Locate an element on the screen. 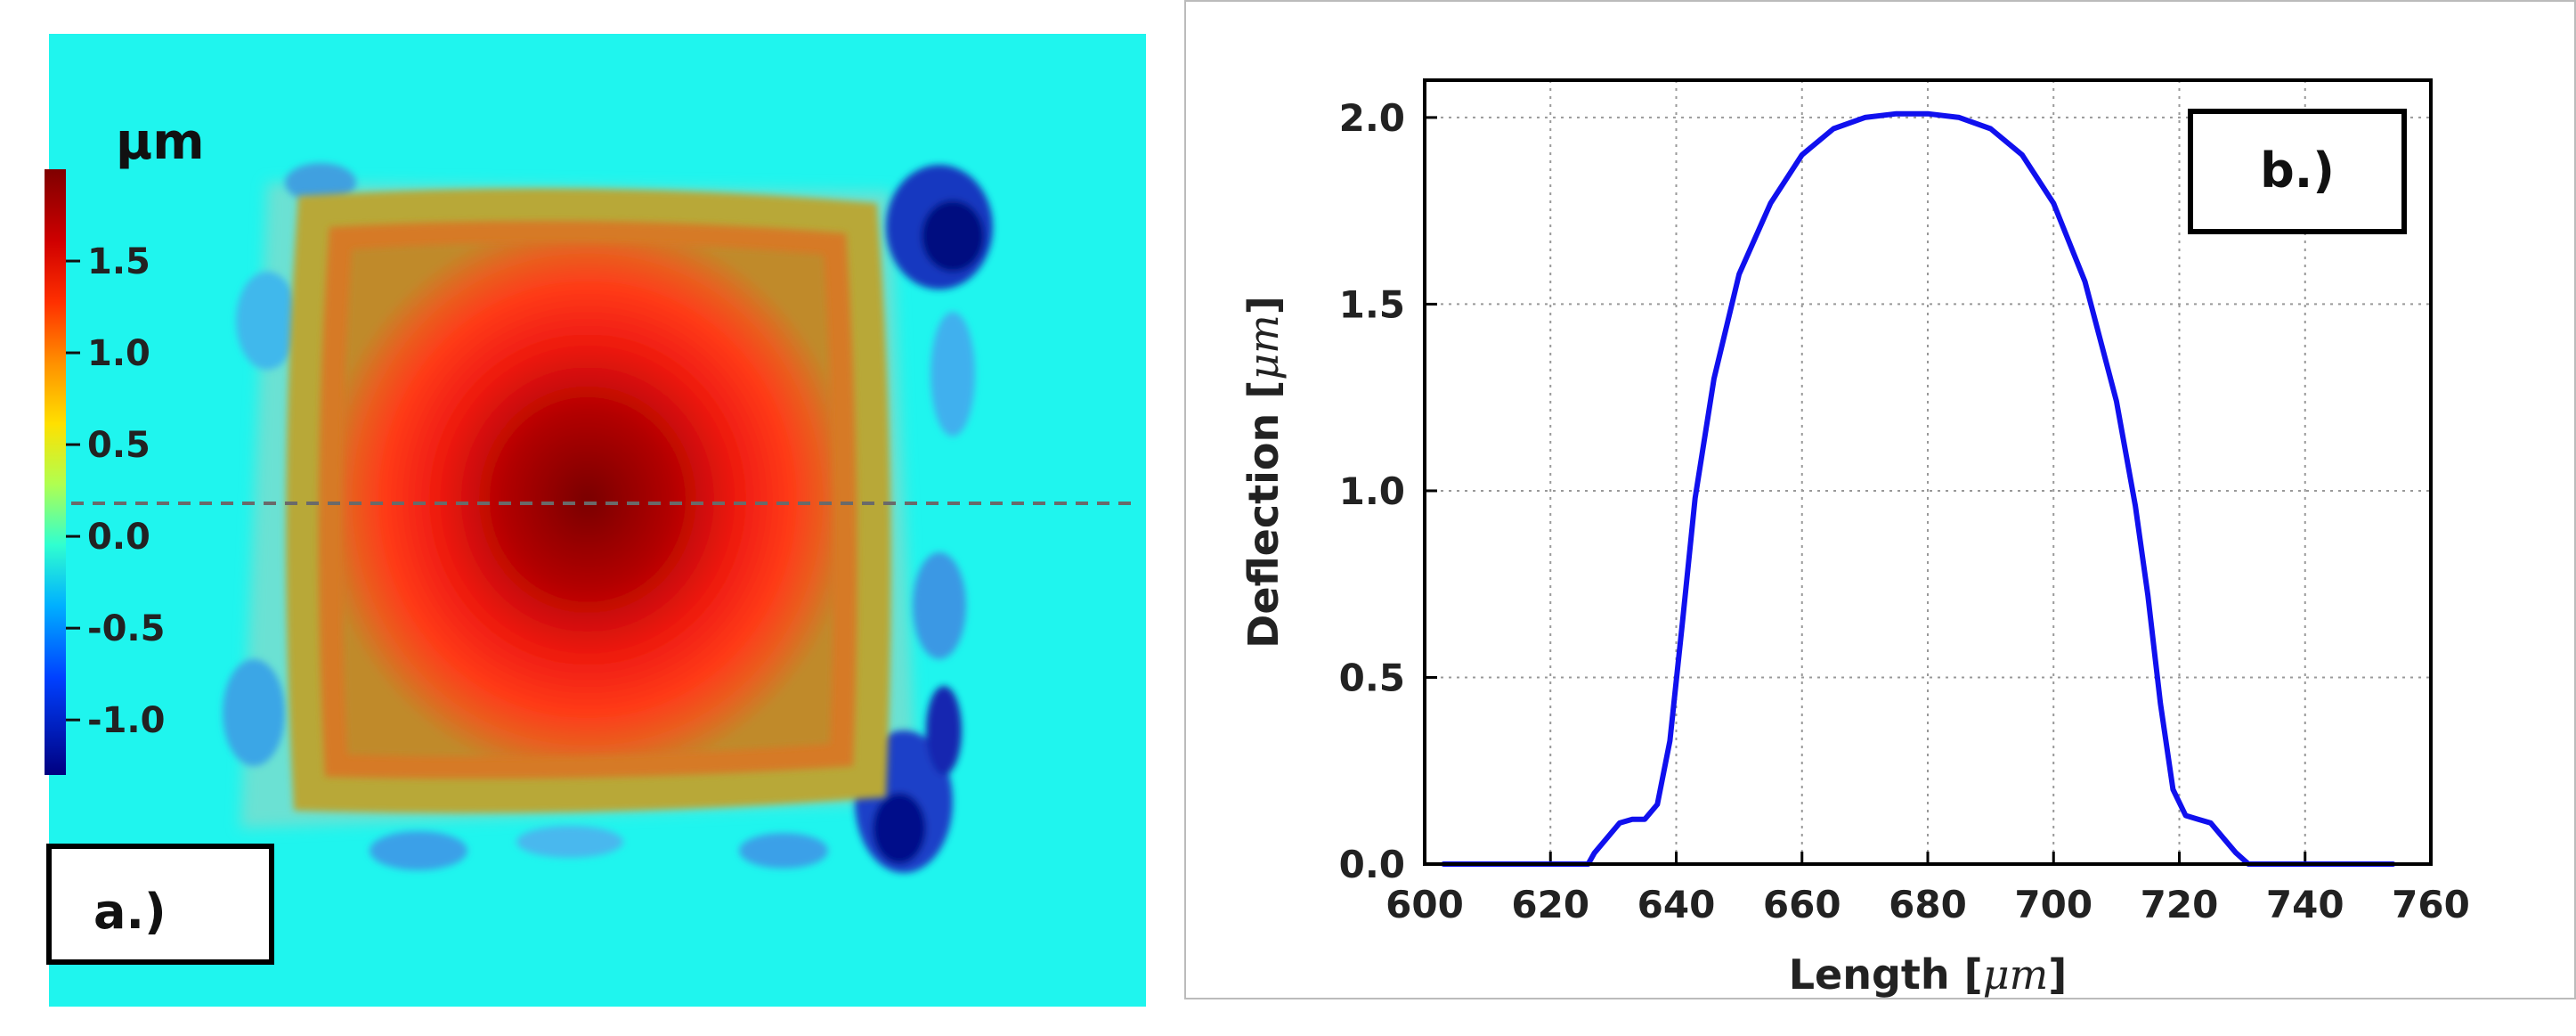  colorbar-tick-label: -0.5 is located at coordinates (126, 628).